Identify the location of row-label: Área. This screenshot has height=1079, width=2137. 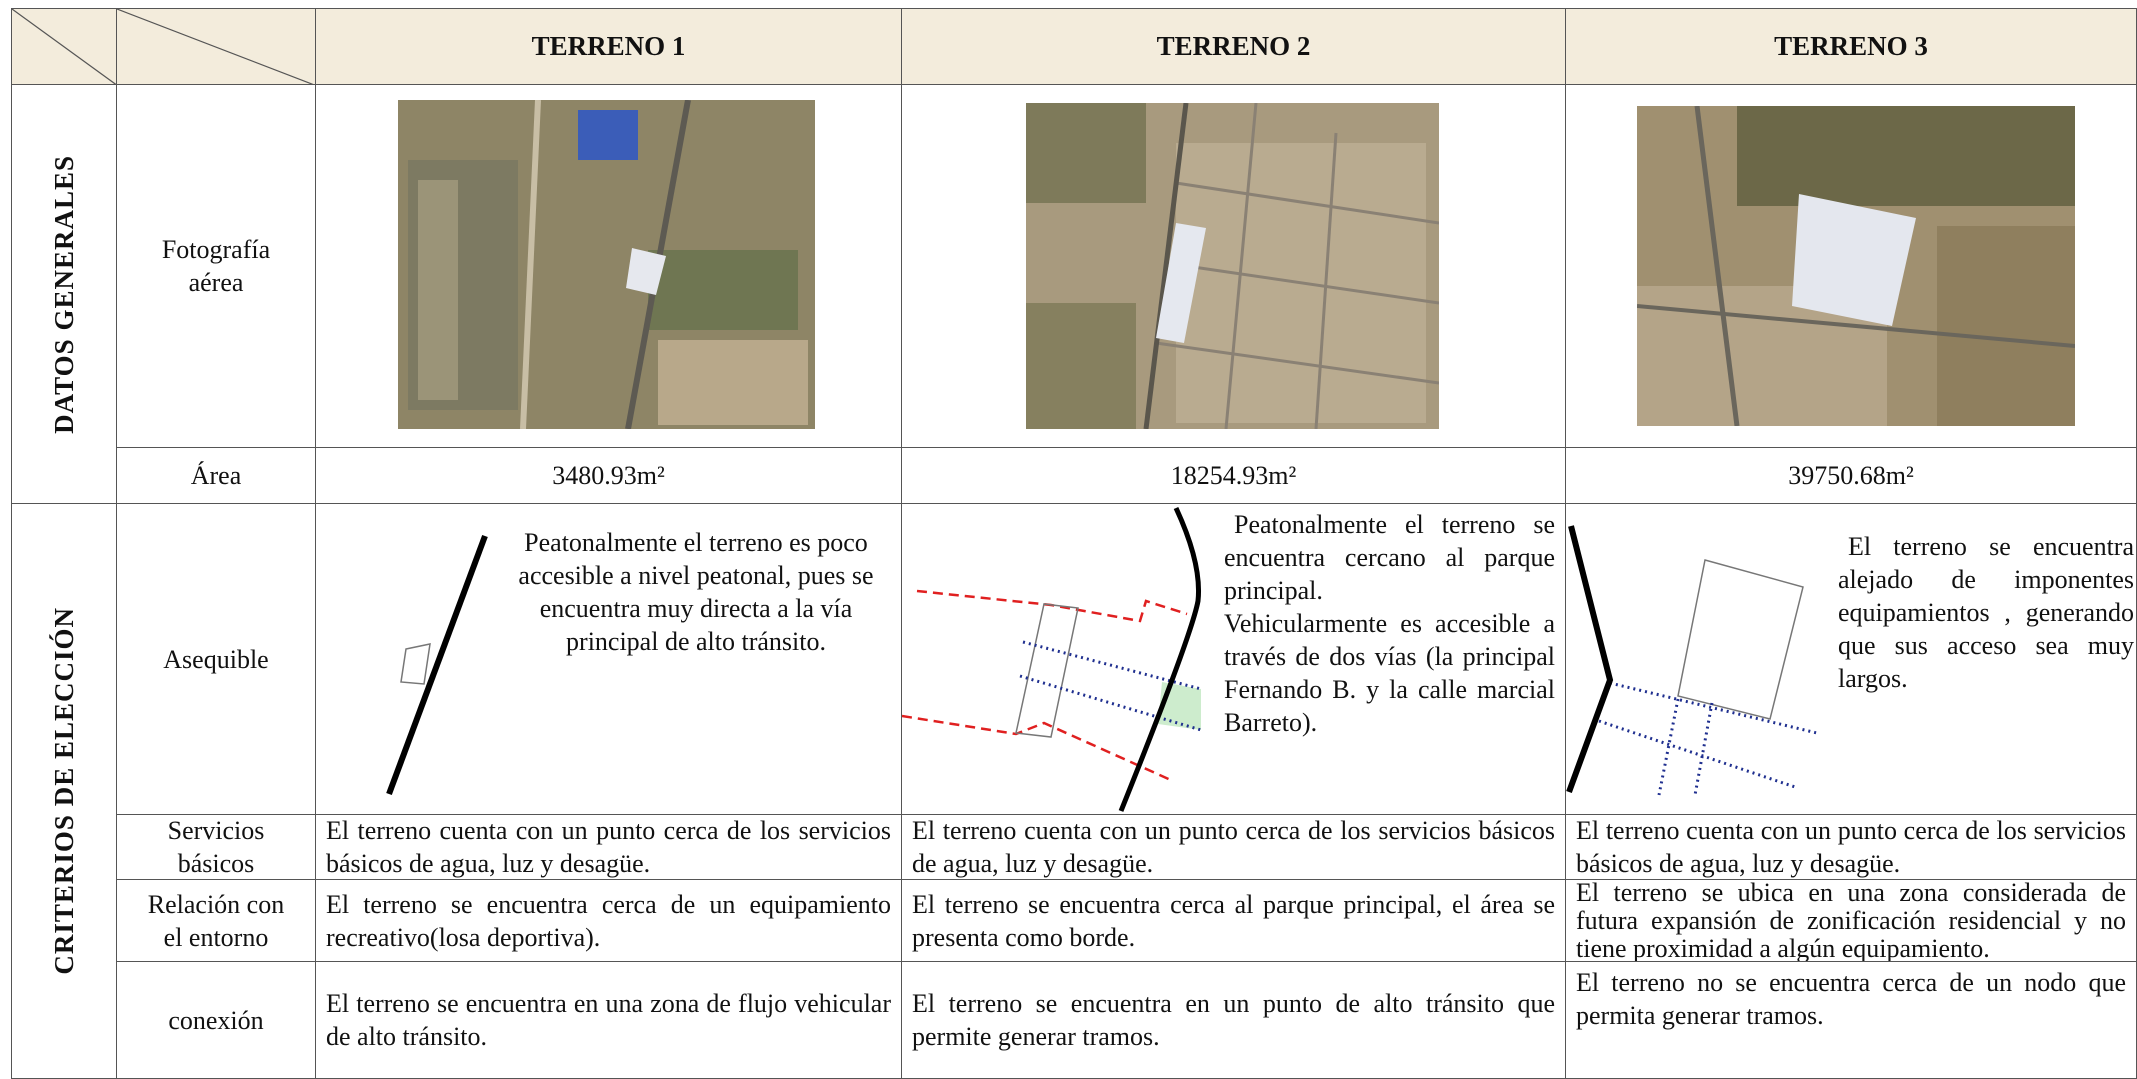
(216, 475).